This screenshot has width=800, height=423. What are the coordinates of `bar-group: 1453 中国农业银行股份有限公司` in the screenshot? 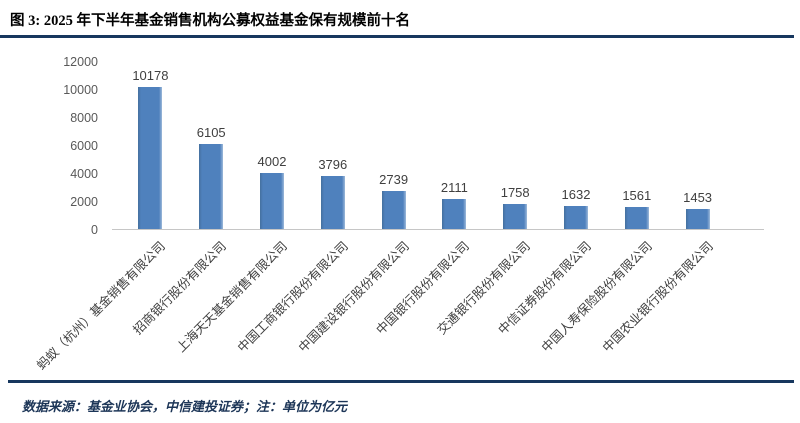 It's located at (664, 208).